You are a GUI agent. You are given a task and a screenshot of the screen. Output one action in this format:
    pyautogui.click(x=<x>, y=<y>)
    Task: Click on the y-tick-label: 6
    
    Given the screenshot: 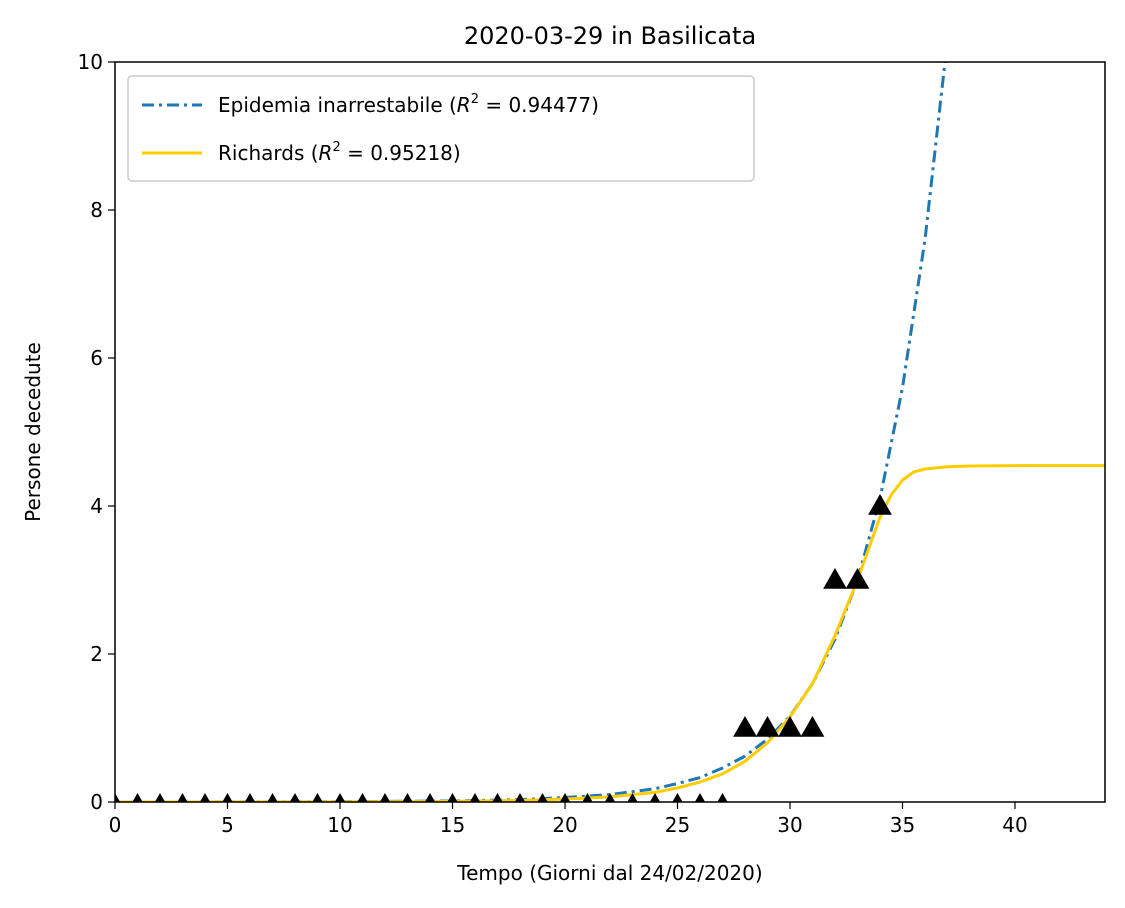 What is the action you would take?
    pyautogui.click(x=96, y=358)
    